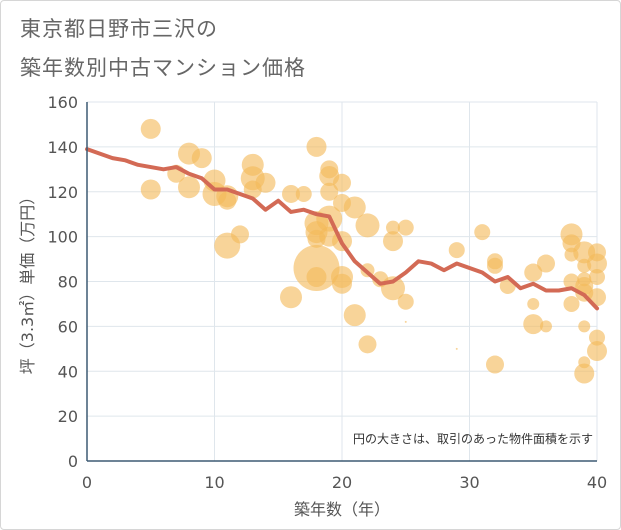 This screenshot has width=621, height=530. I want to click on y-tick-label: 100, so click(62, 237).